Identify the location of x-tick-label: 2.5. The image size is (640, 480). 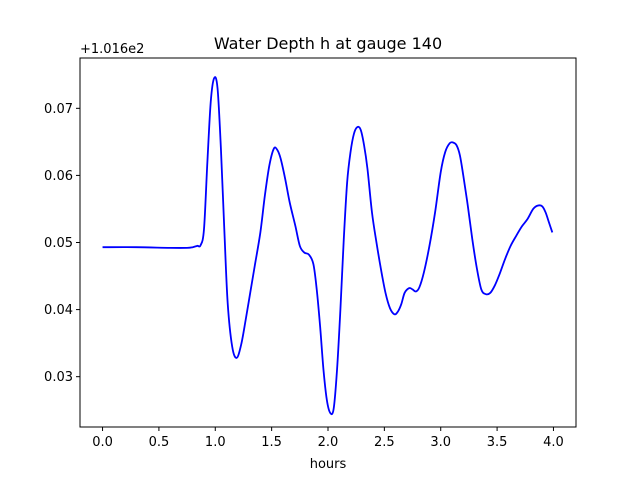
(384, 442).